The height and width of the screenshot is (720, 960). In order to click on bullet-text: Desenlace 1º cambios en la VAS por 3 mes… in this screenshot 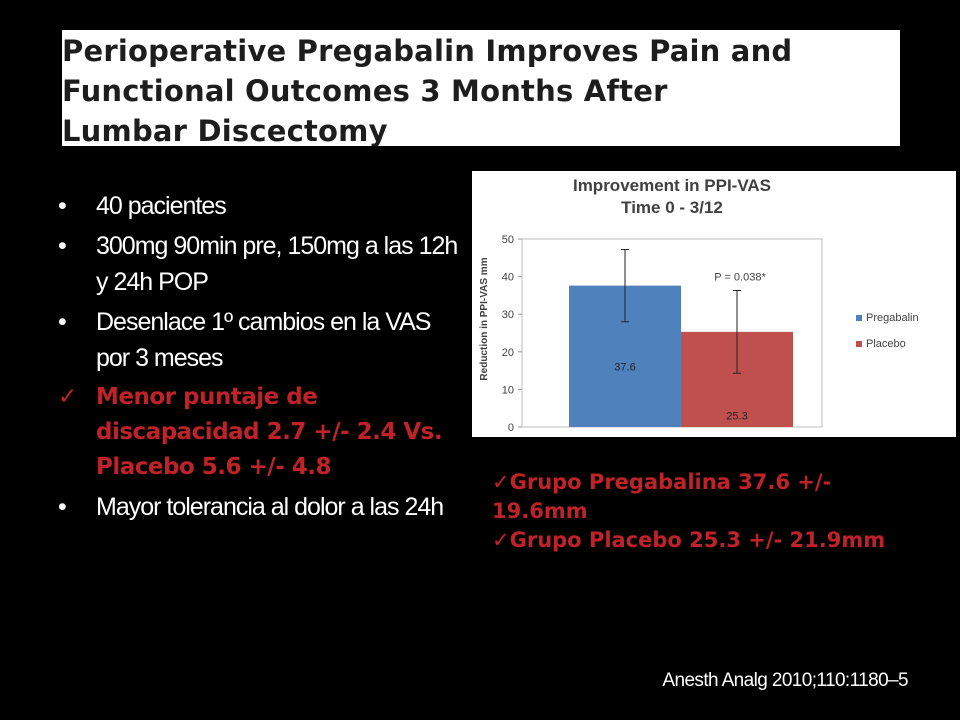, I will do `click(263, 340)`.